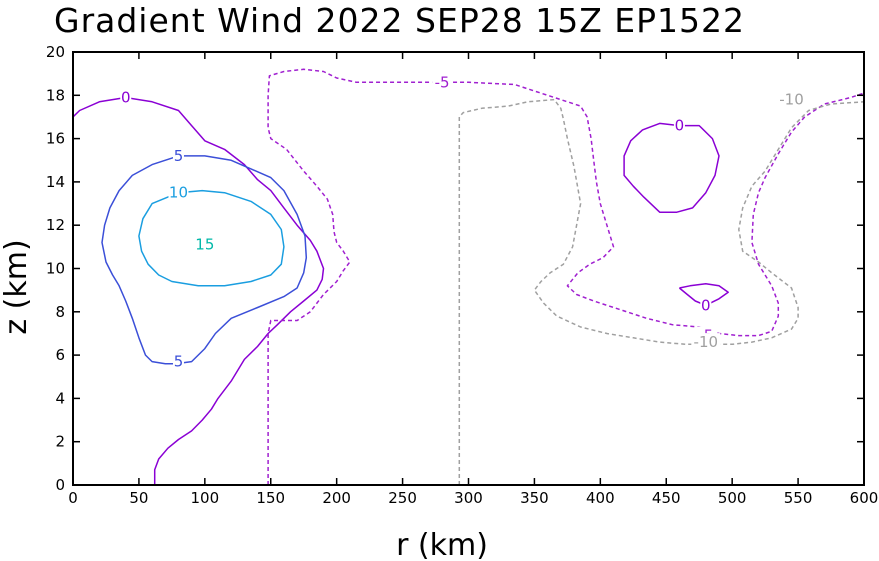 The height and width of the screenshot is (561, 879). Describe the element at coordinates (270, 498) in the screenshot. I see `x-tick-label: 150` at that location.